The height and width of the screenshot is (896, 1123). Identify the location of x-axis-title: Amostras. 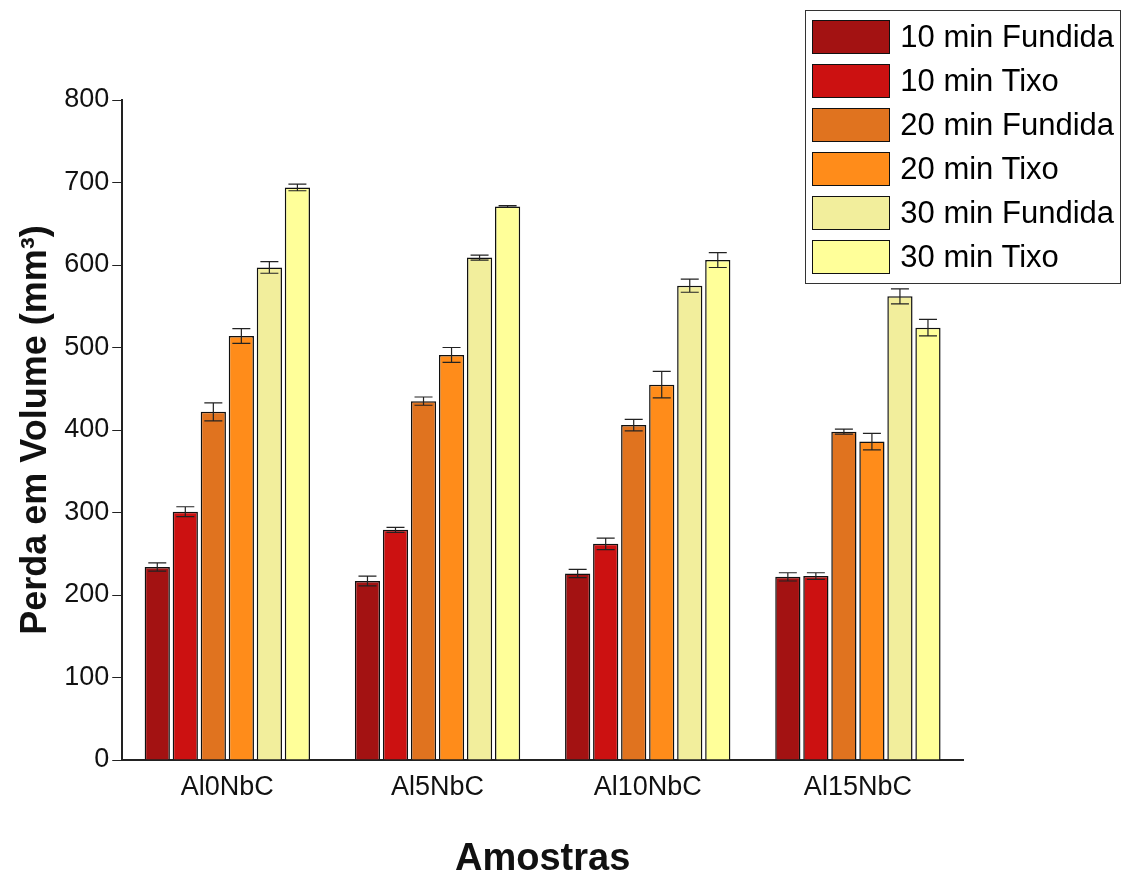
(542, 856).